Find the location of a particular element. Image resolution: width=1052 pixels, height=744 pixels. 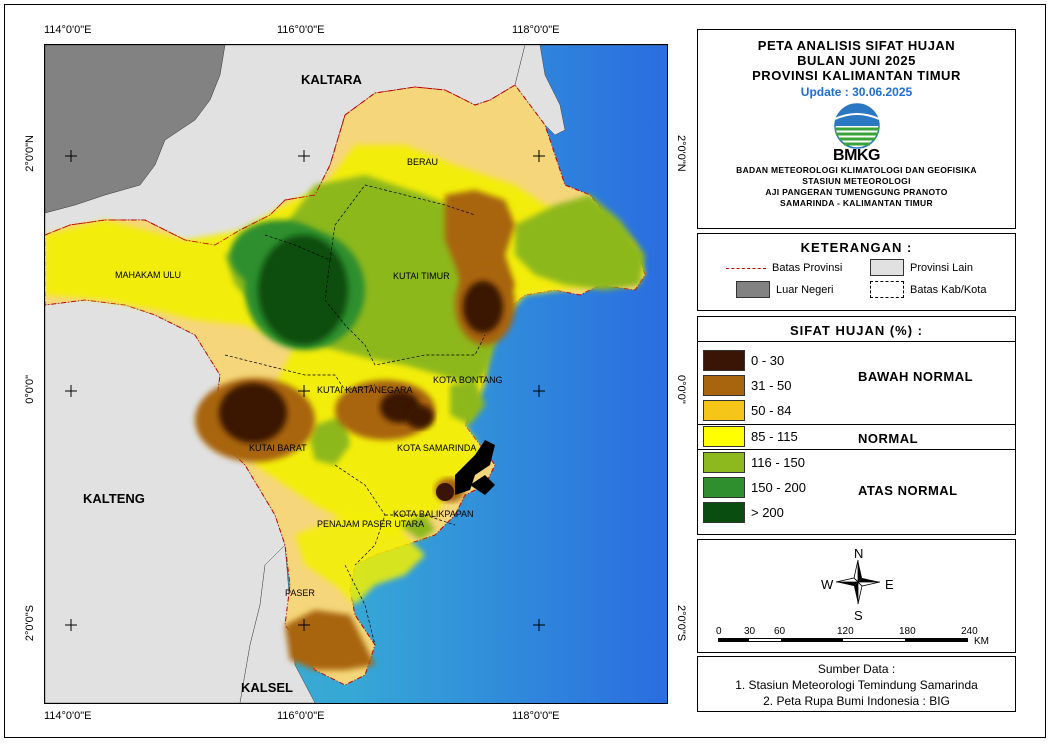

label-berau: BERAU is located at coordinates (423, 162).